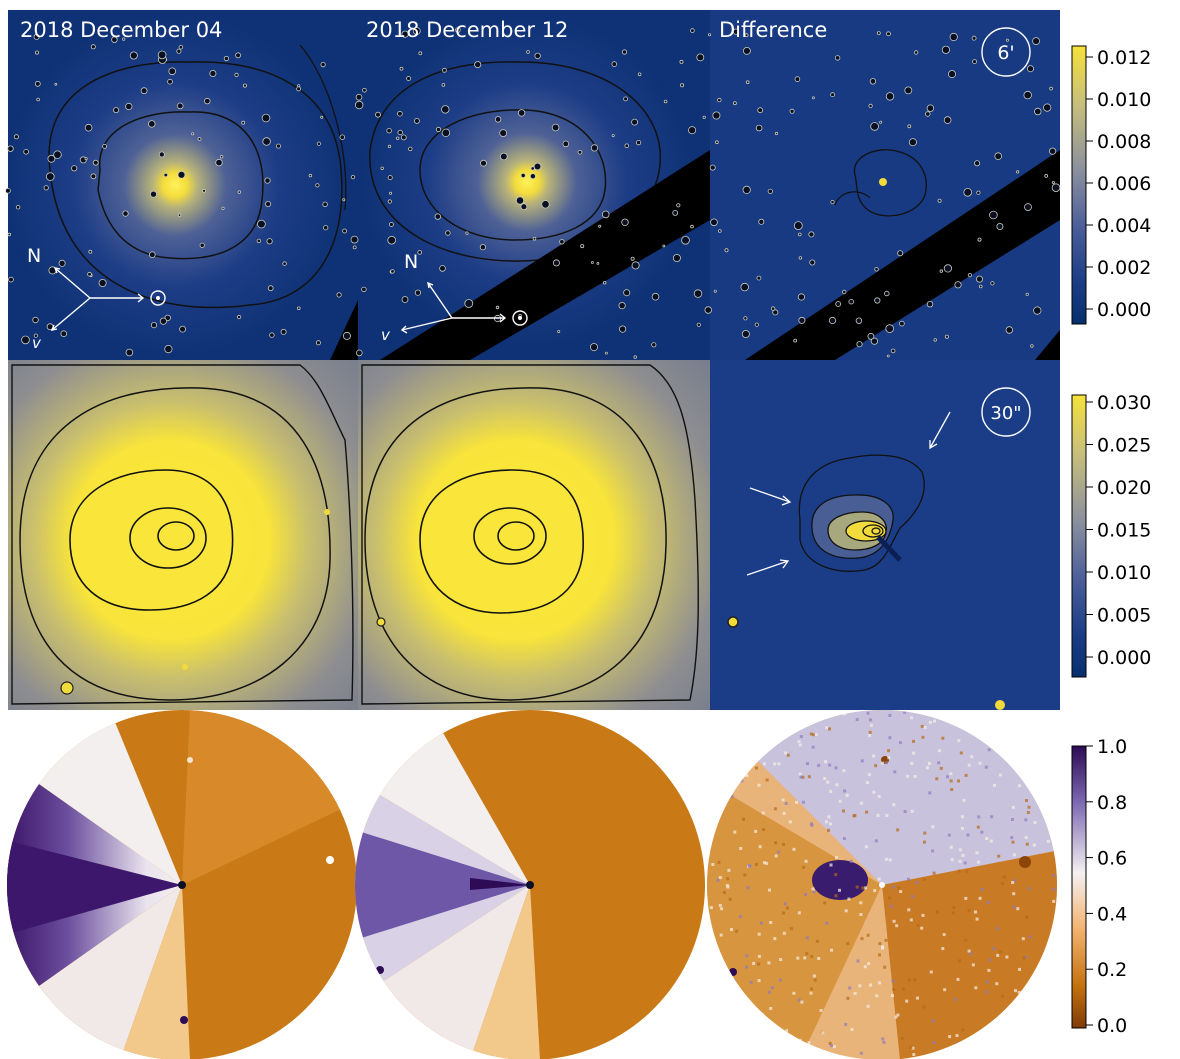 The height and width of the screenshot is (1059, 1180). What do you see at coordinates (534, 185) in the screenshot?
I see `row1-panel-dec12` at bounding box center [534, 185].